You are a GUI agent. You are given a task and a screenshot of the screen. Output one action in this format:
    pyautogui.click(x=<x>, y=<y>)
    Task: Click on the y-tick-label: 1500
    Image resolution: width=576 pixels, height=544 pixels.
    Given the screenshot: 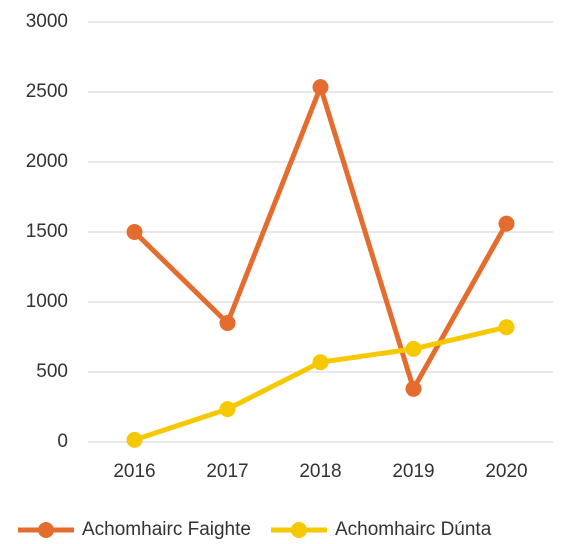 What is the action you would take?
    pyautogui.click(x=47, y=231)
    